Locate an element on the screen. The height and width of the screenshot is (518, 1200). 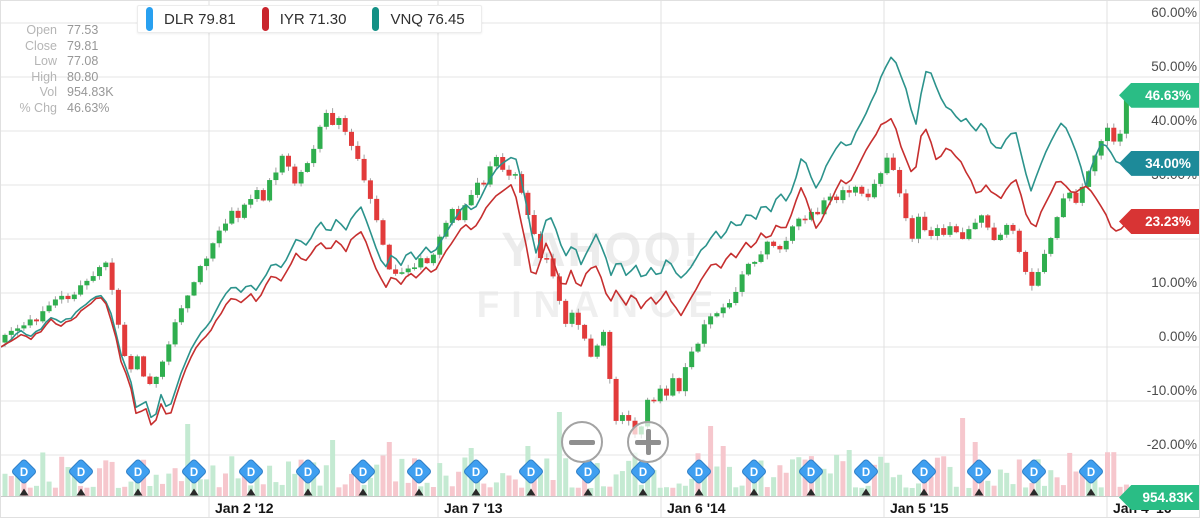
zoom-in-button is located at coordinates (648, 442).